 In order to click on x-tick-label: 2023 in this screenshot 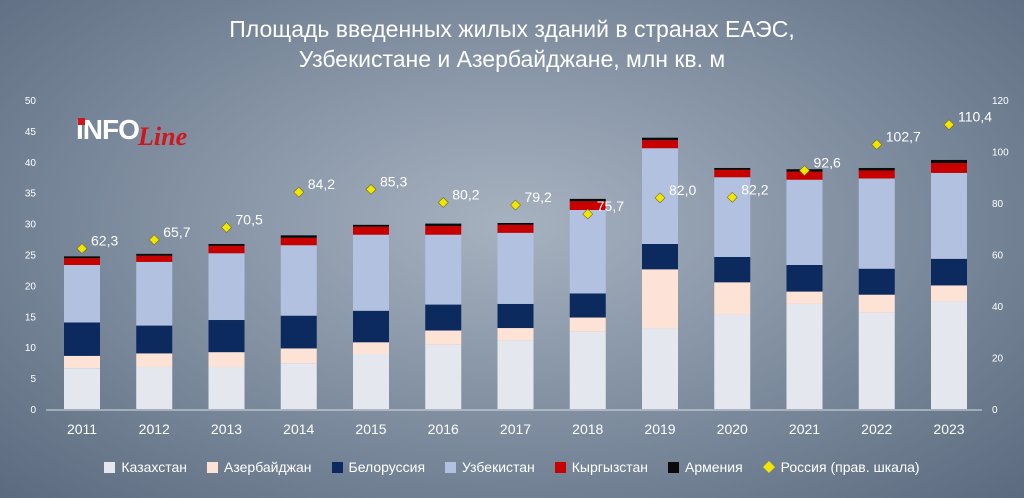, I will do `click(948, 429)`.